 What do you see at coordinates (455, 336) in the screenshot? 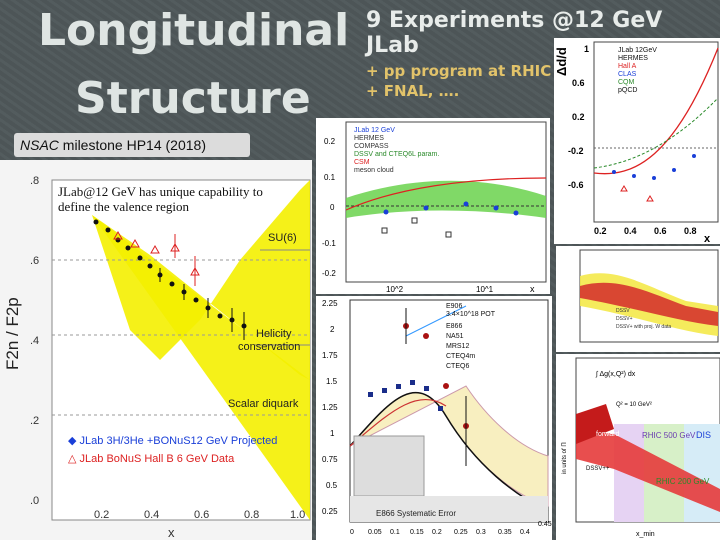
I see `e906-legend-3: NA51` at bounding box center [455, 336].